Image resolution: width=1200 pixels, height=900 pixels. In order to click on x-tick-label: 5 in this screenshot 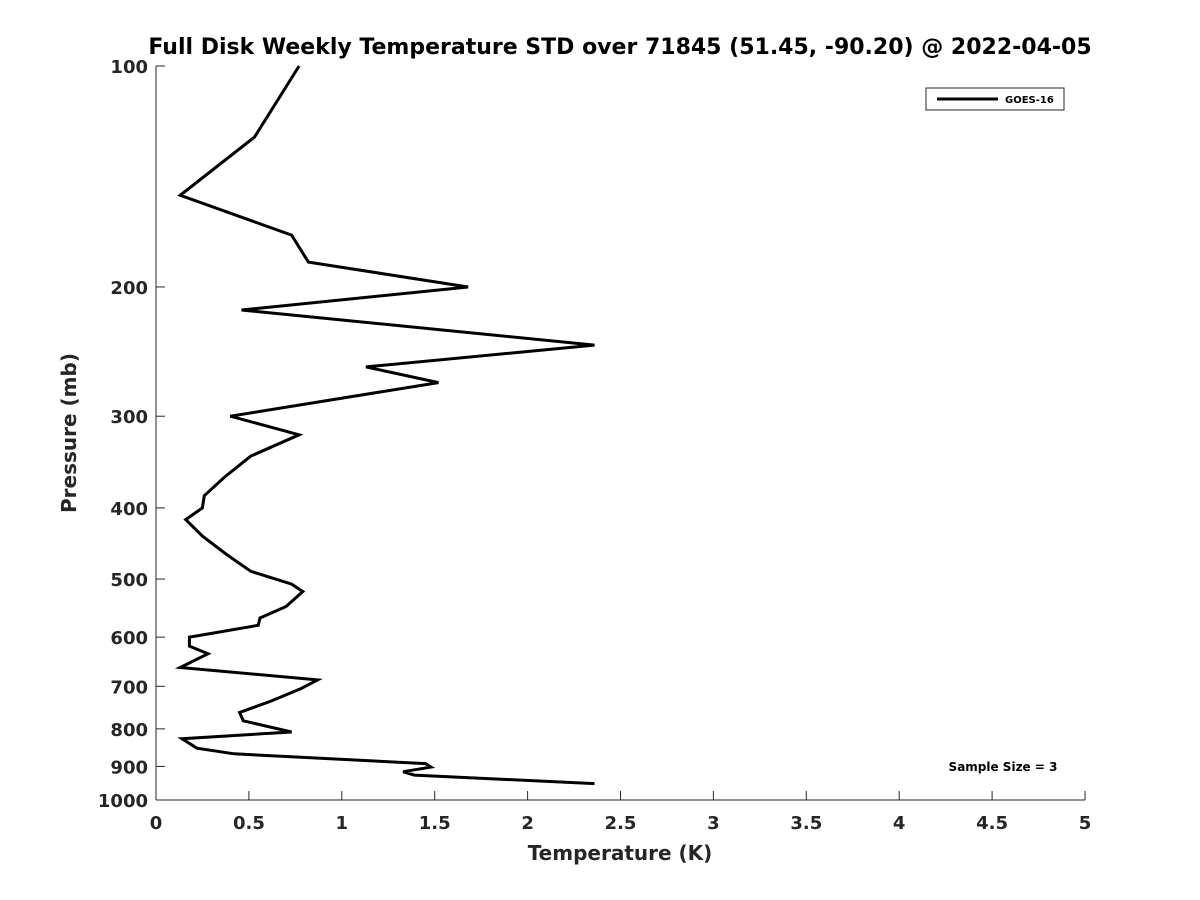, I will do `click(1085, 823)`.